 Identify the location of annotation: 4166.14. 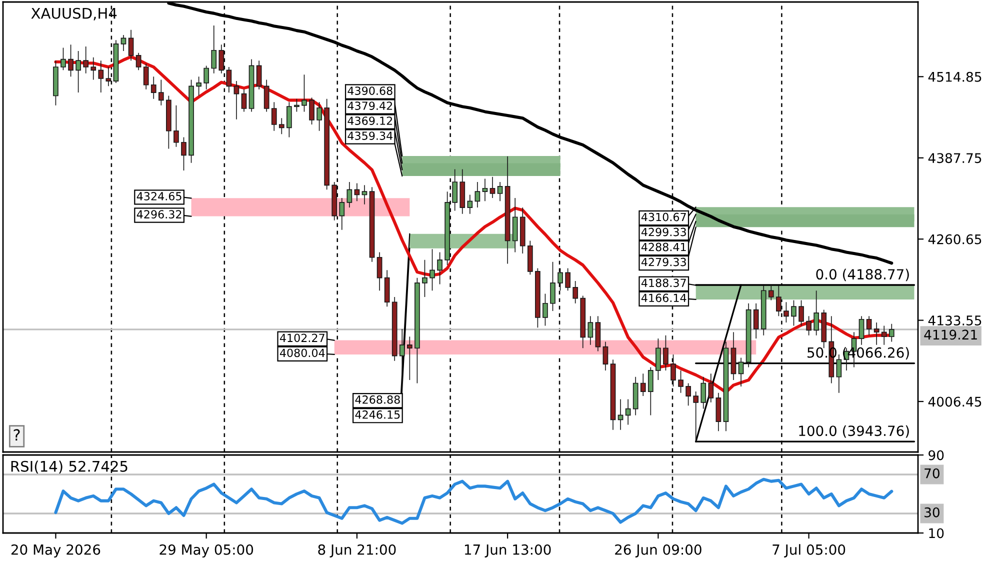
(663, 298).